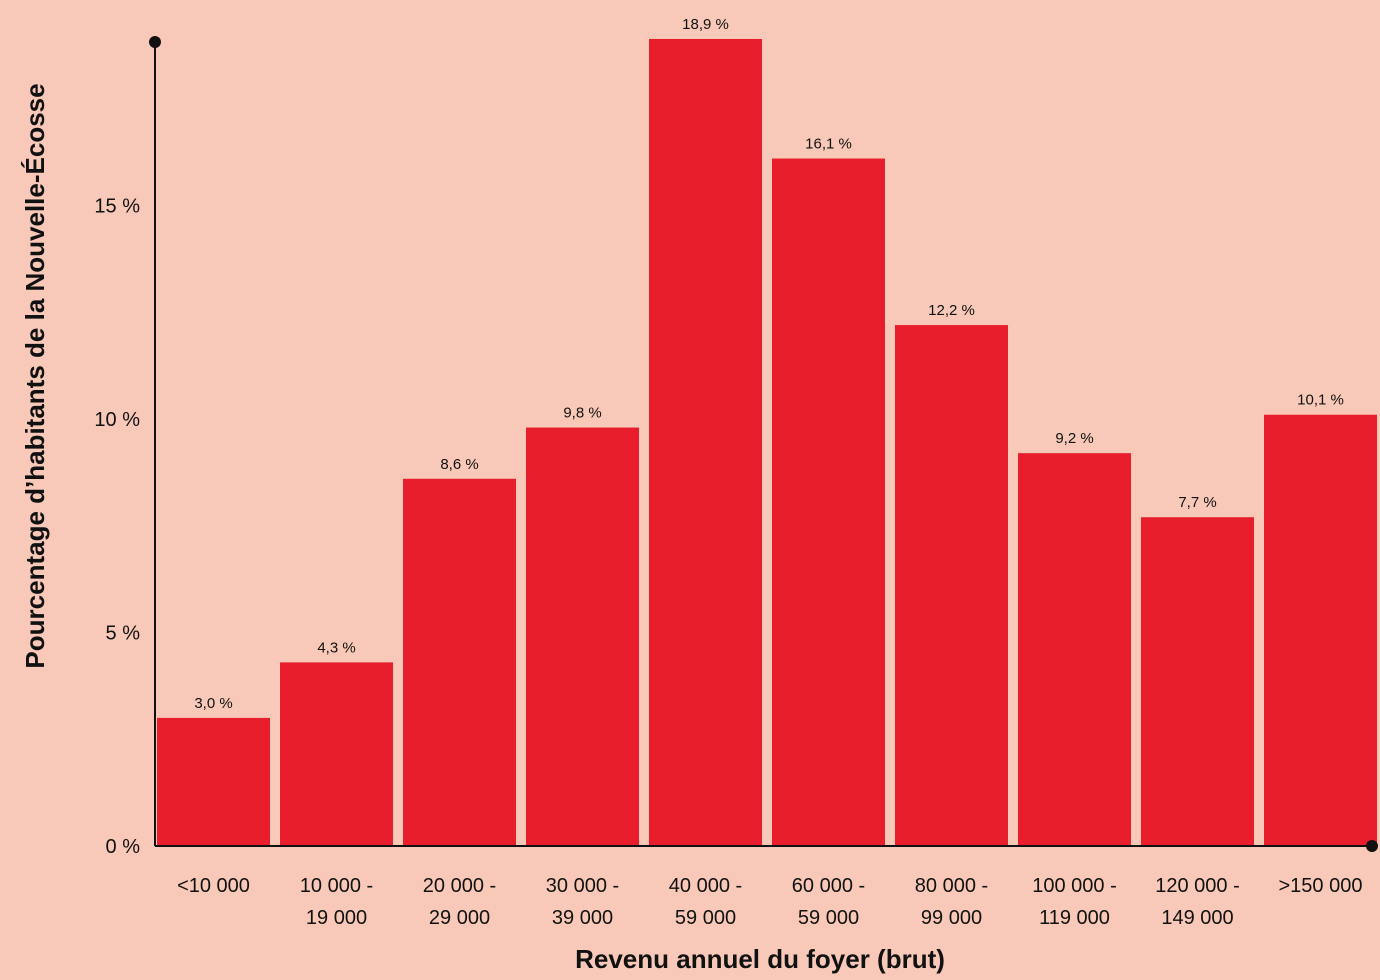  Describe the element at coordinates (155, 42) in the screenshot. I see `y-axis-end-dot` at that location.